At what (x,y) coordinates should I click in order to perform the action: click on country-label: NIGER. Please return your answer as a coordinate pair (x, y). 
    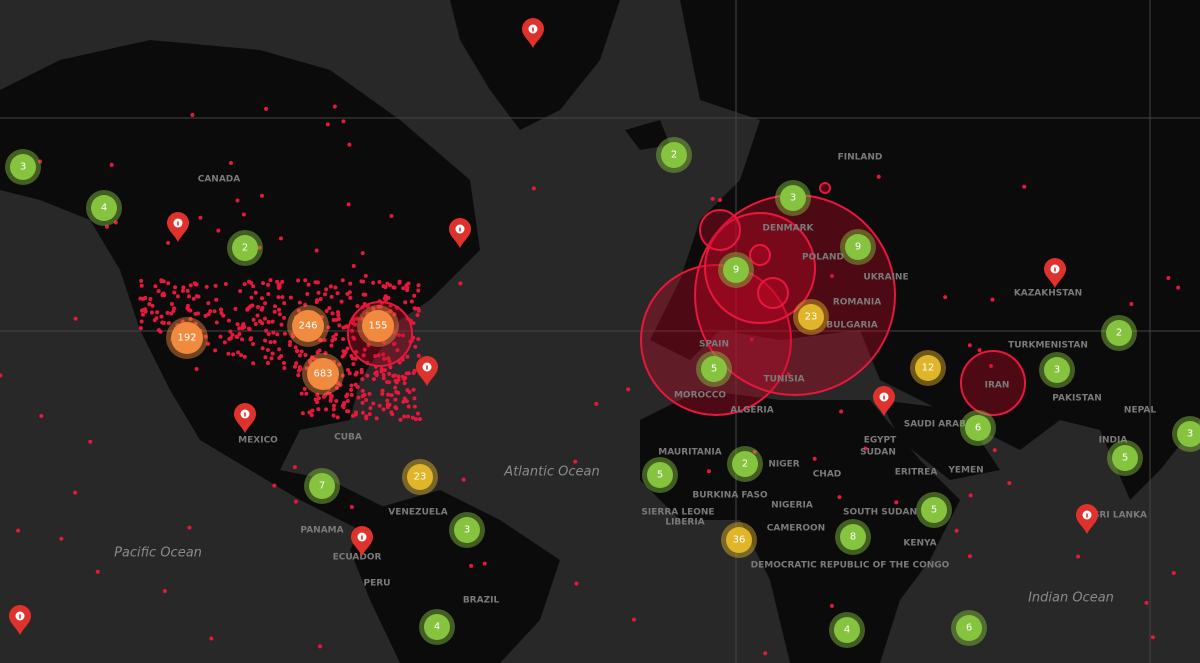
    Looking at the image, I should click on (783, 465).